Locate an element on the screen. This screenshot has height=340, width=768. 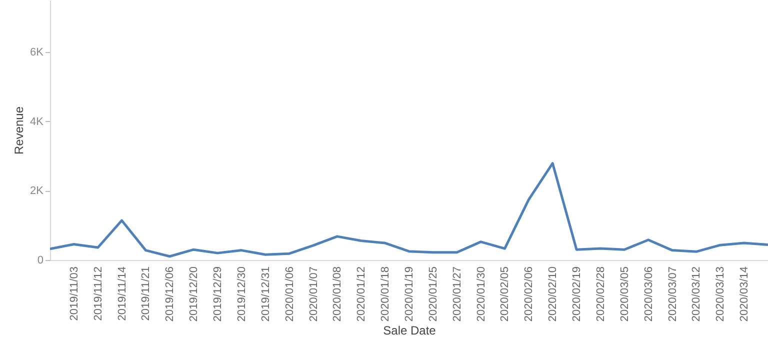
y-tick-label: 6K is located at coordinates (37, 52).